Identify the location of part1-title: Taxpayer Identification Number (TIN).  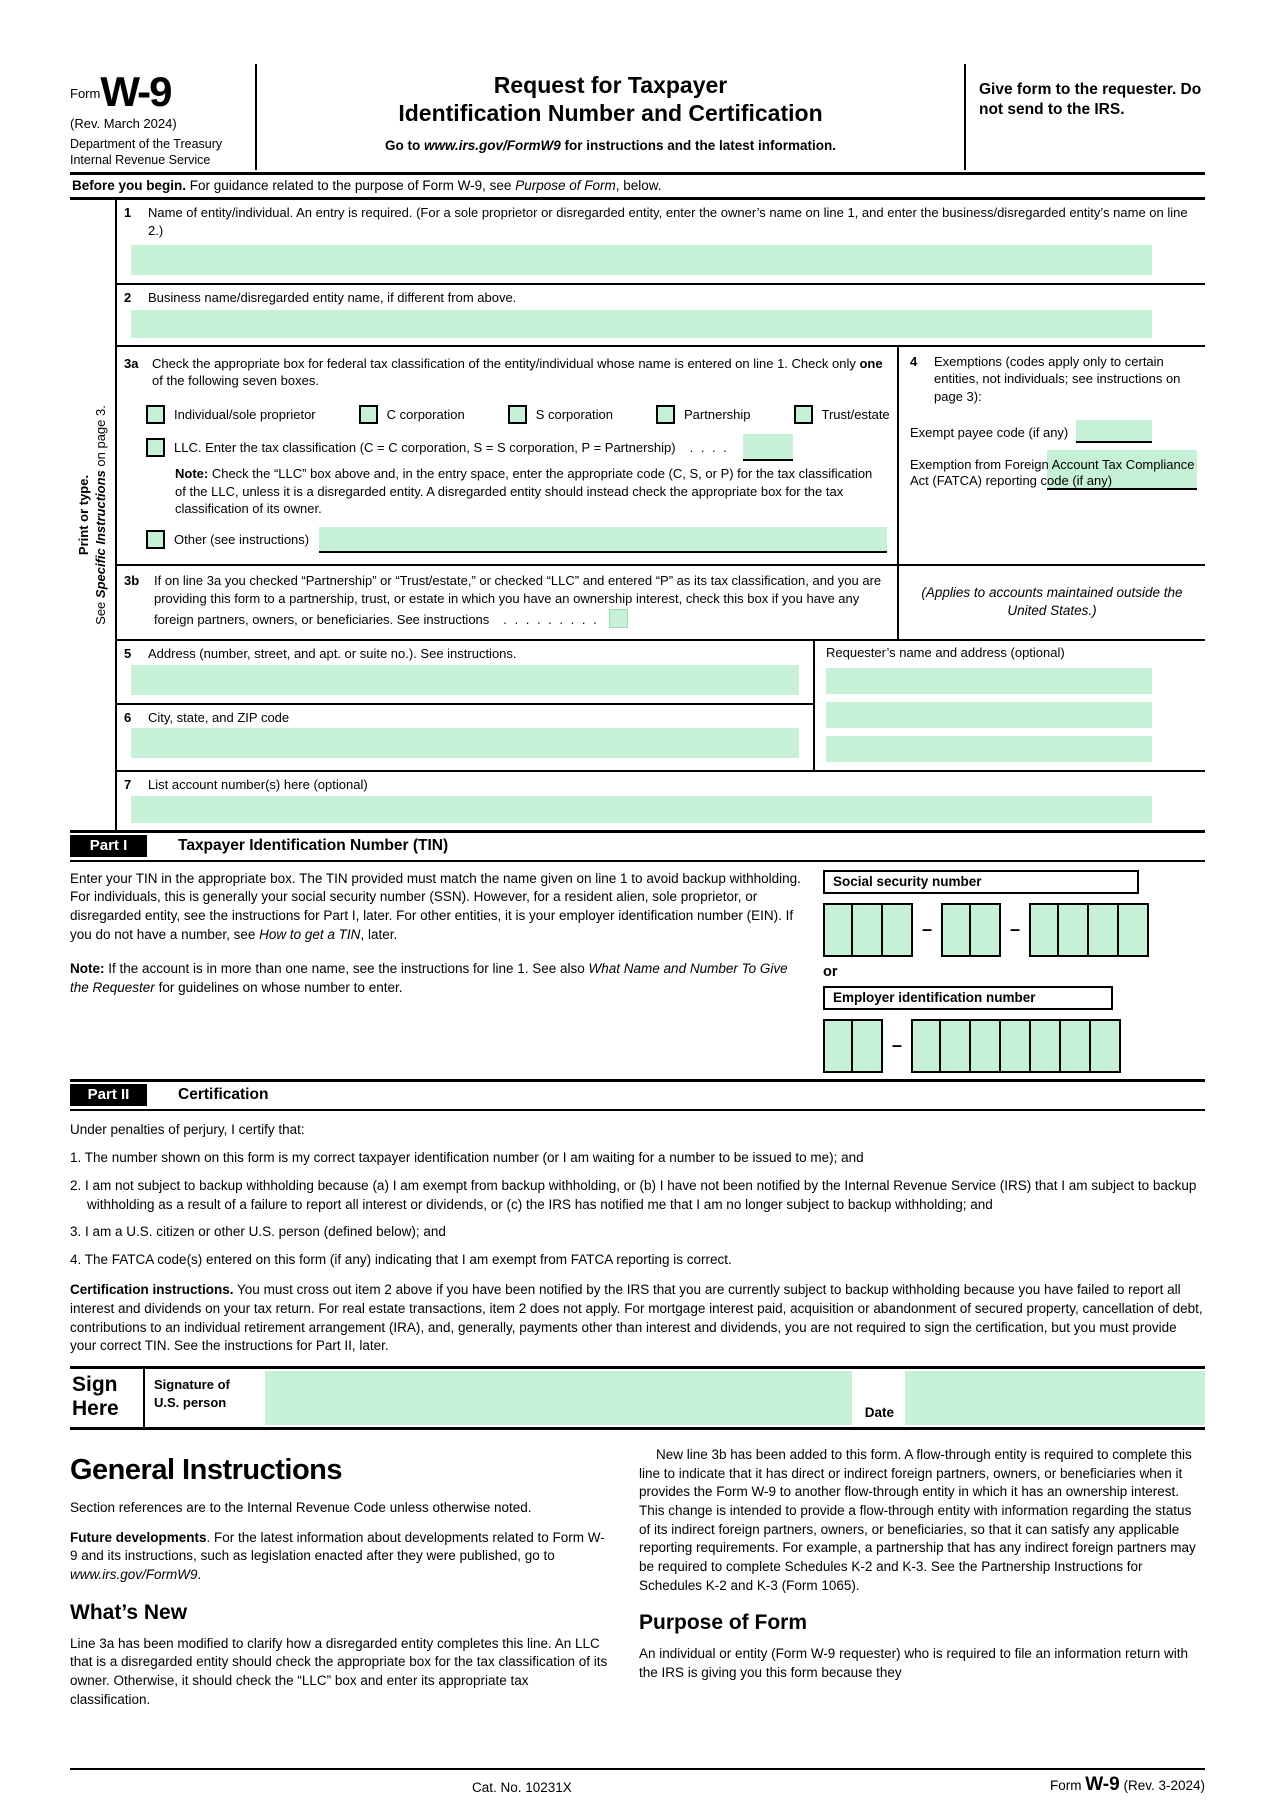
(313, 845).